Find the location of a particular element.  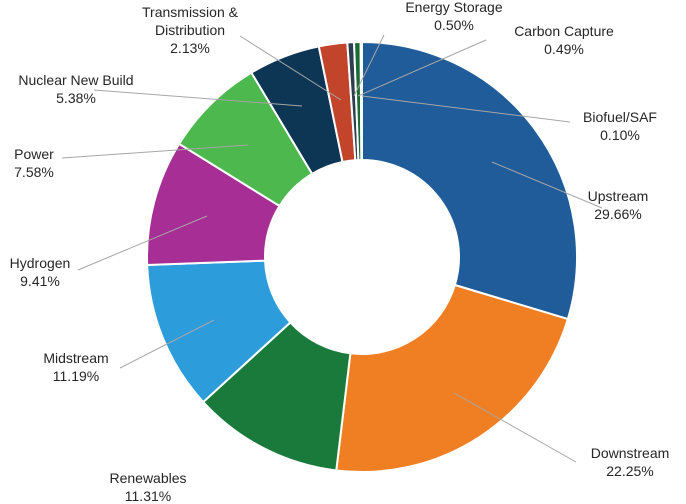

slice-label: Downstream 22.25% is located at coordinates (630, 462).